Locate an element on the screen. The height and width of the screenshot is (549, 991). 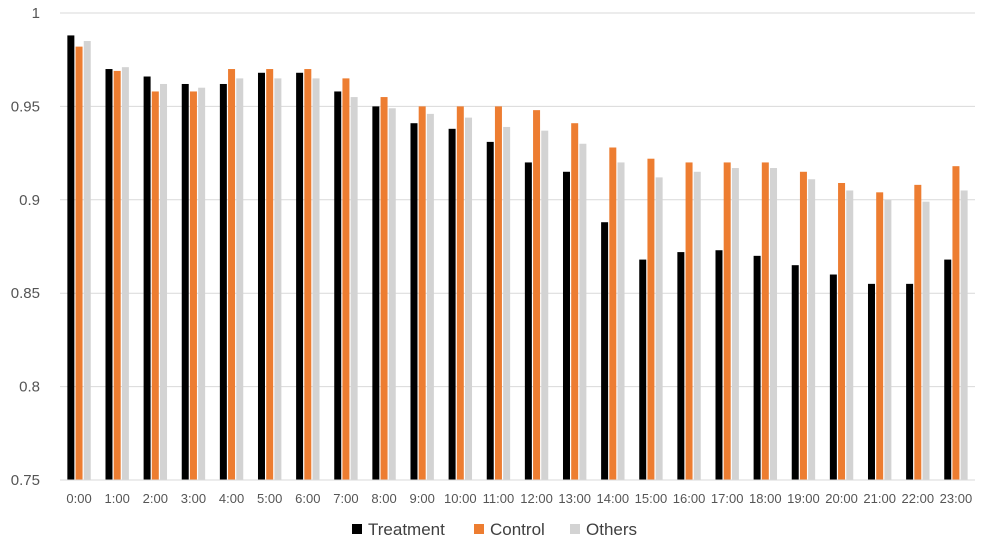
legend-label-treatment: Treatment is located at coordinates (406, 529).